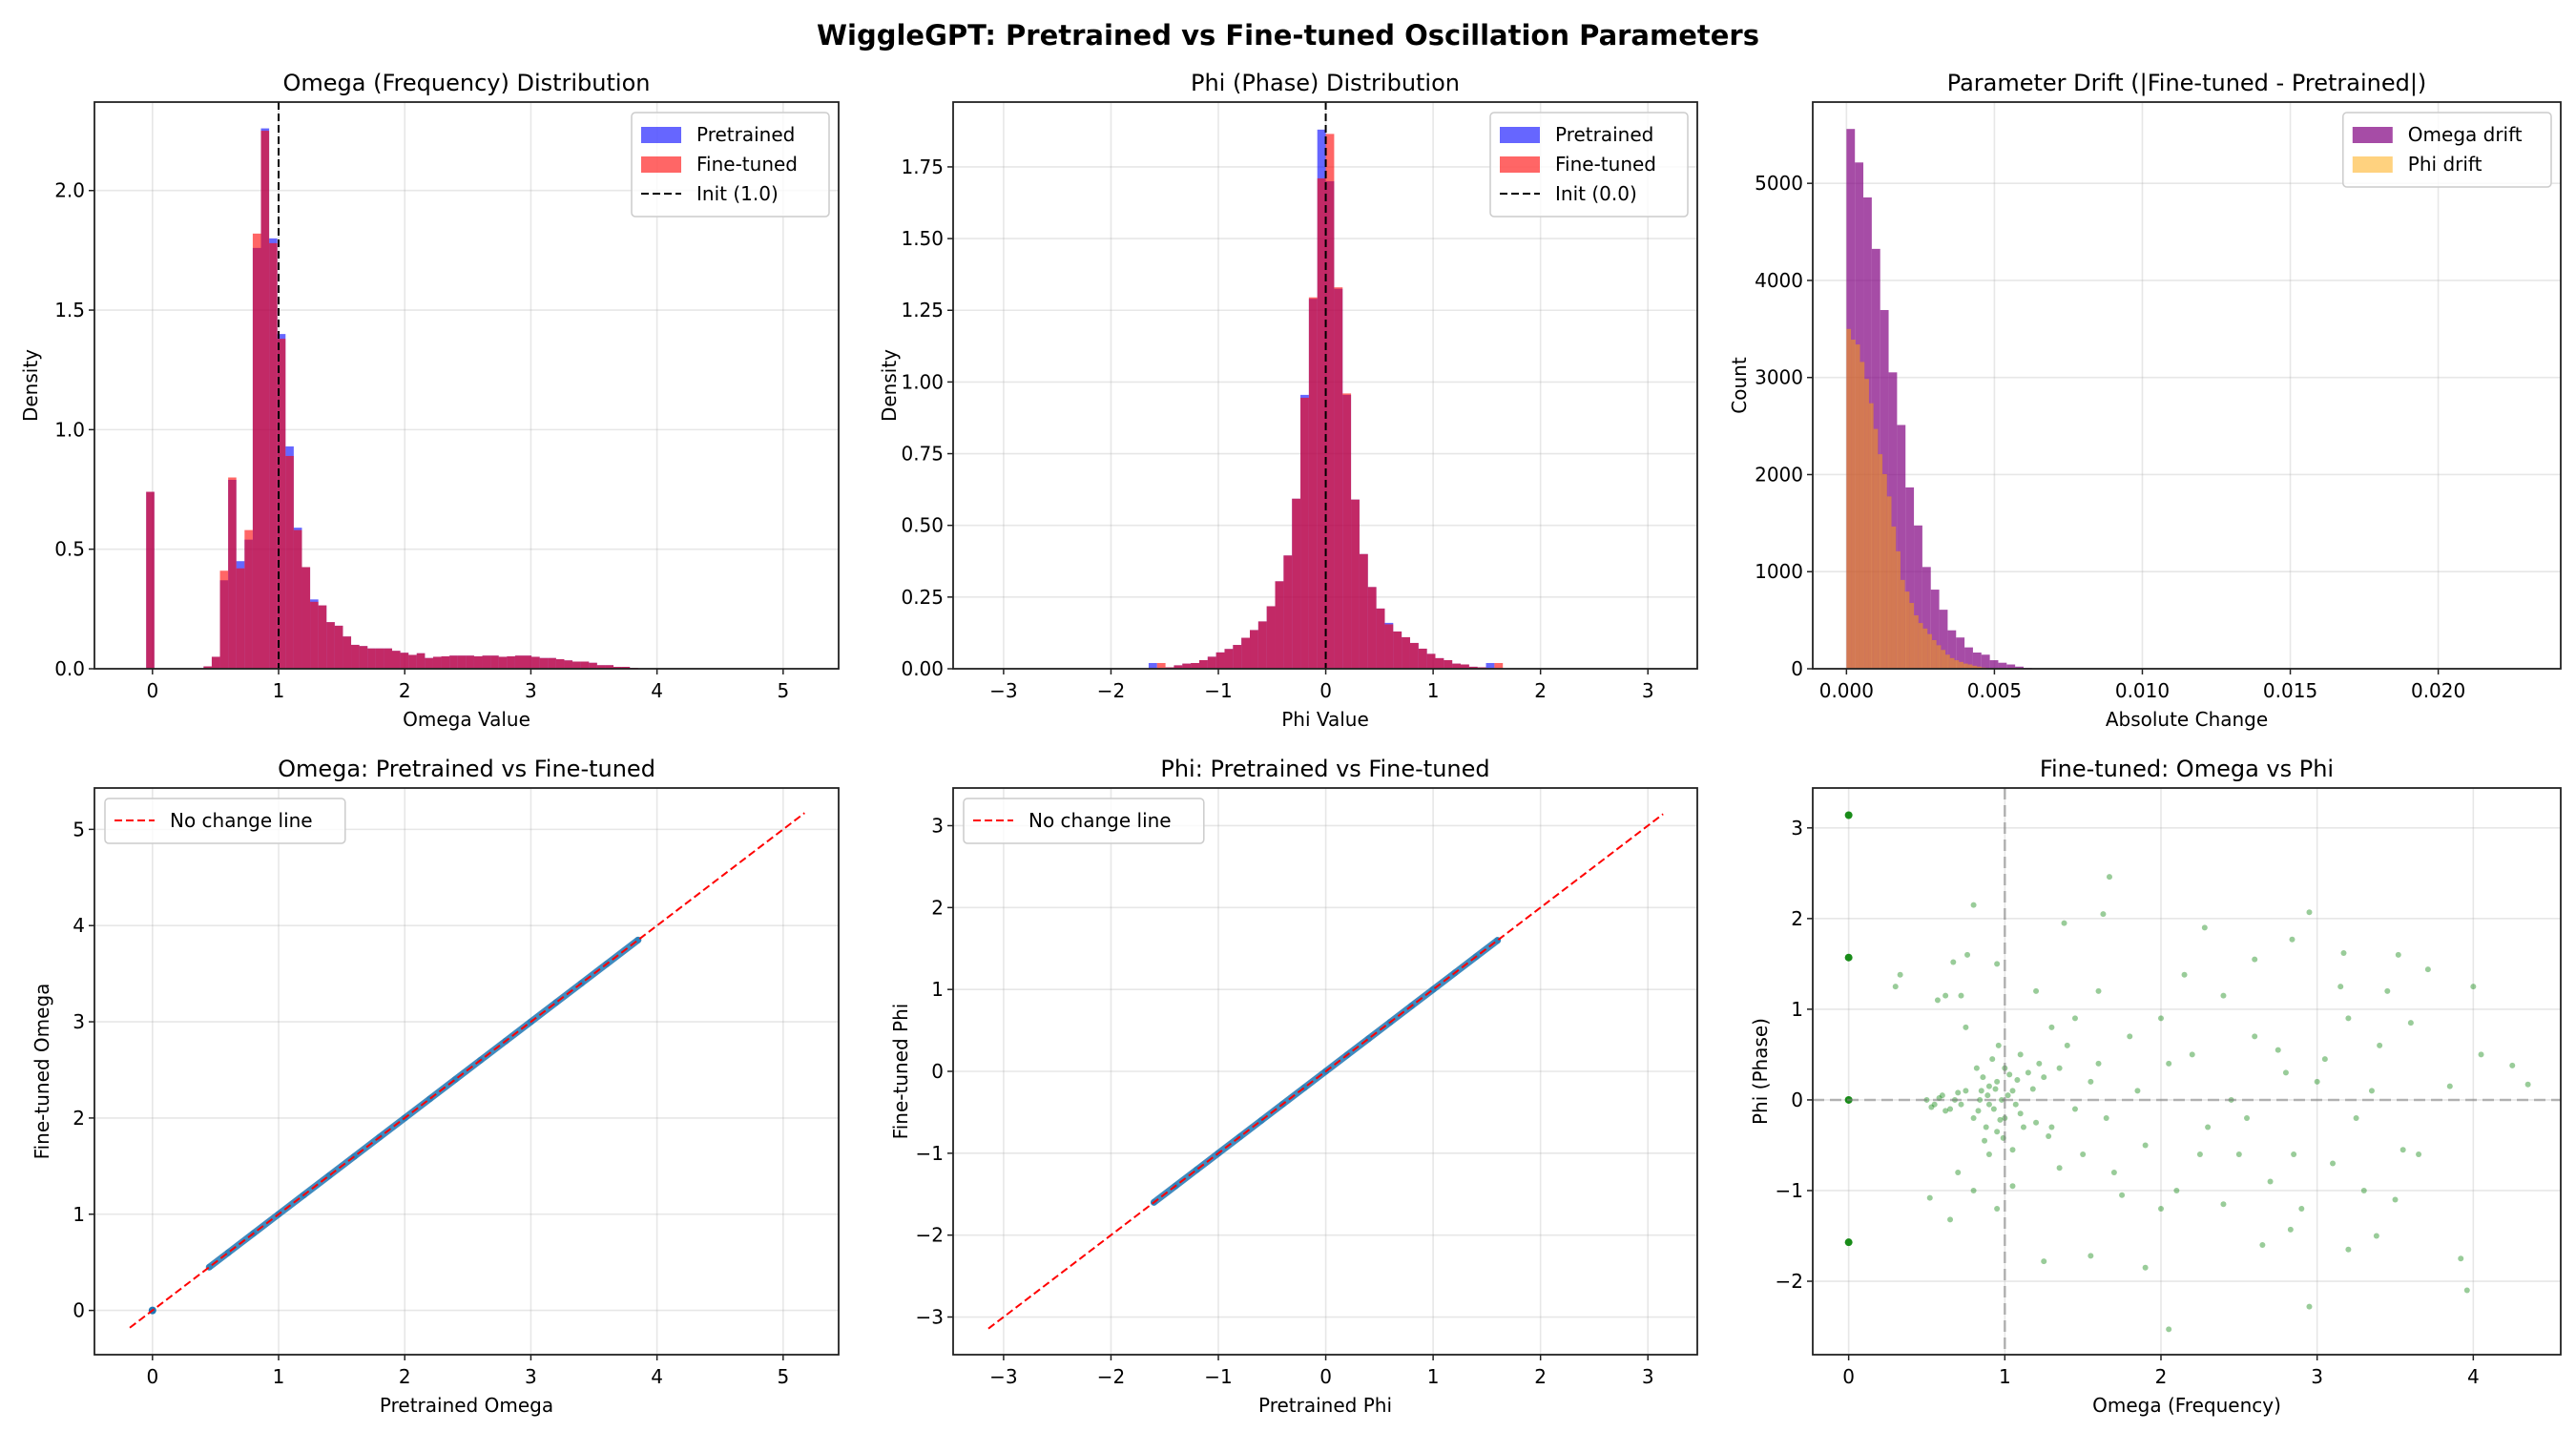  What do you see at coordinates (1218, 1377) in the screenshot?
I see `x-tick-label: −1` at bounding box center [1218, 1377].